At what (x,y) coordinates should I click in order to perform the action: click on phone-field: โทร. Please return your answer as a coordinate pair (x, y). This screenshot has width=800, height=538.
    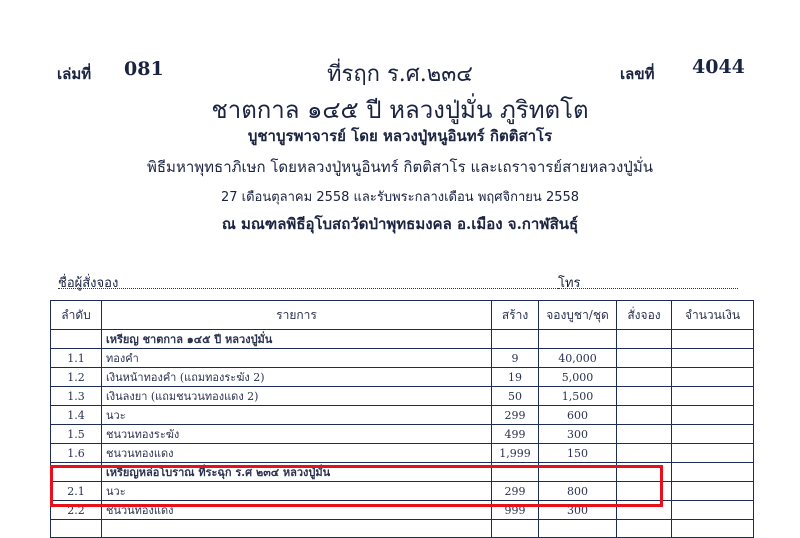
    Looking at the image, I should click on (648, 281).